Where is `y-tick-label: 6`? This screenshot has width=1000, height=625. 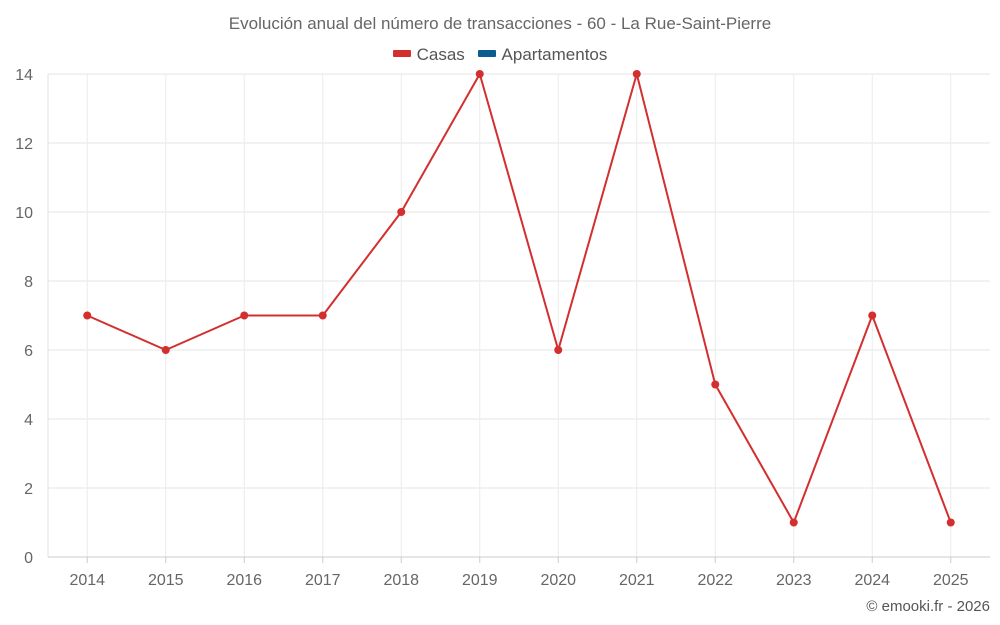 y-tick-label: 6 is located at coordinates (28, 351).